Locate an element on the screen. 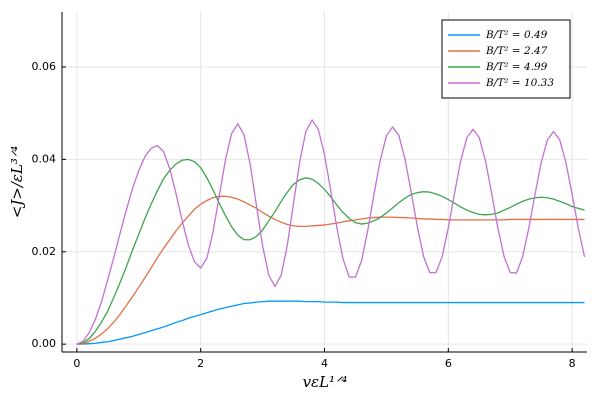 This screenshot has height=400, width=600. y-tick-label: 0.00 is located at coordinates (44, 343).